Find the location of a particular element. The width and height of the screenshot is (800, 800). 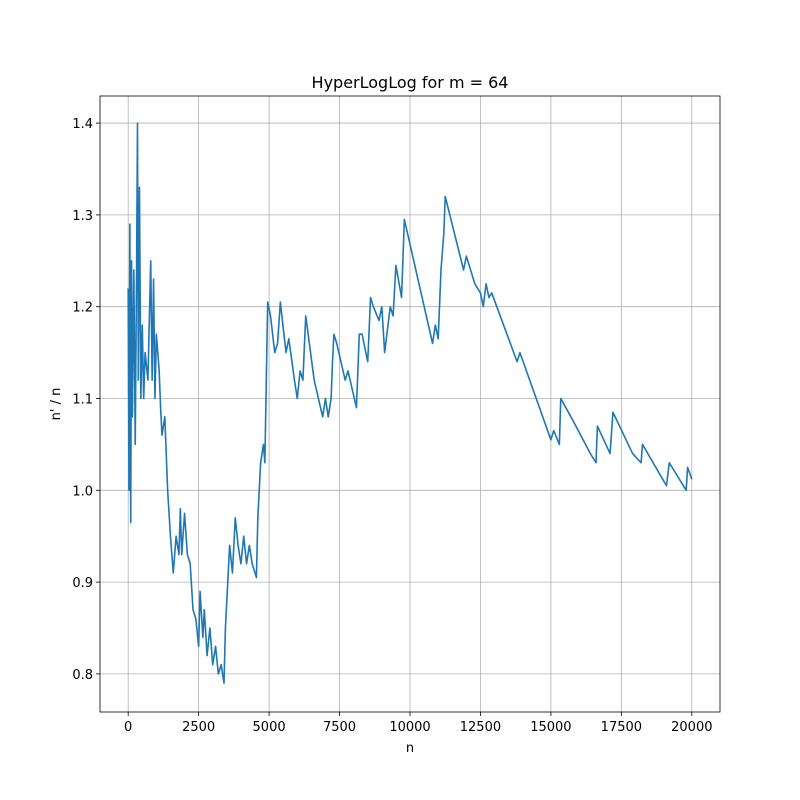

x-tick-label: 2500 is located at coordinates (198, 727).